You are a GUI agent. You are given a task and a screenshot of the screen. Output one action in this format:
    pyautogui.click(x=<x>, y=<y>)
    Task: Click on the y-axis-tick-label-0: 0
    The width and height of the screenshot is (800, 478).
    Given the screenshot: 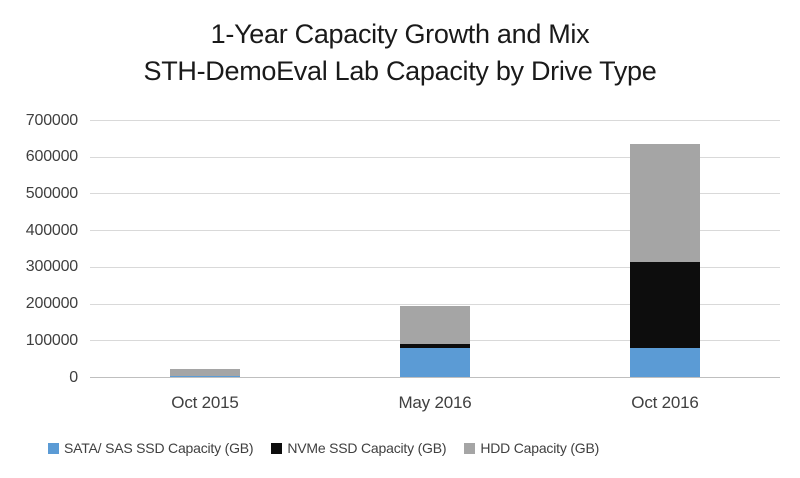 What is the action you would take?
    pyautogui.click(x=73, y=377)
    